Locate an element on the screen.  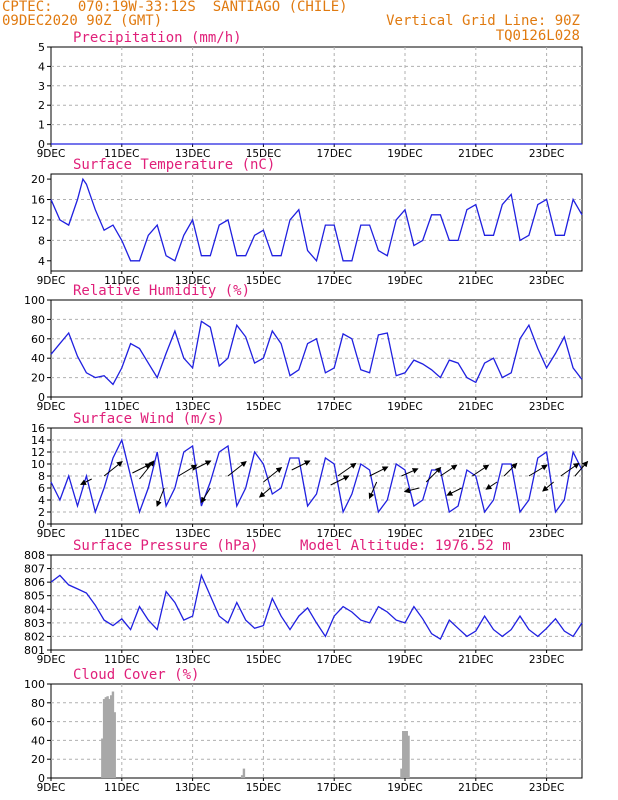
y-tick-label: 804 is located at coordinates (34, 609).